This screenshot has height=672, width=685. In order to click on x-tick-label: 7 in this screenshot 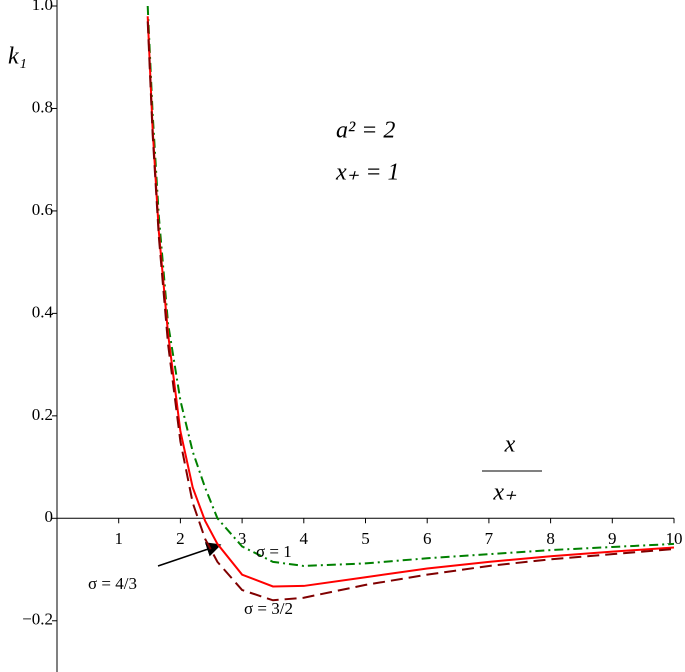, I will do `click(489, 538)`.